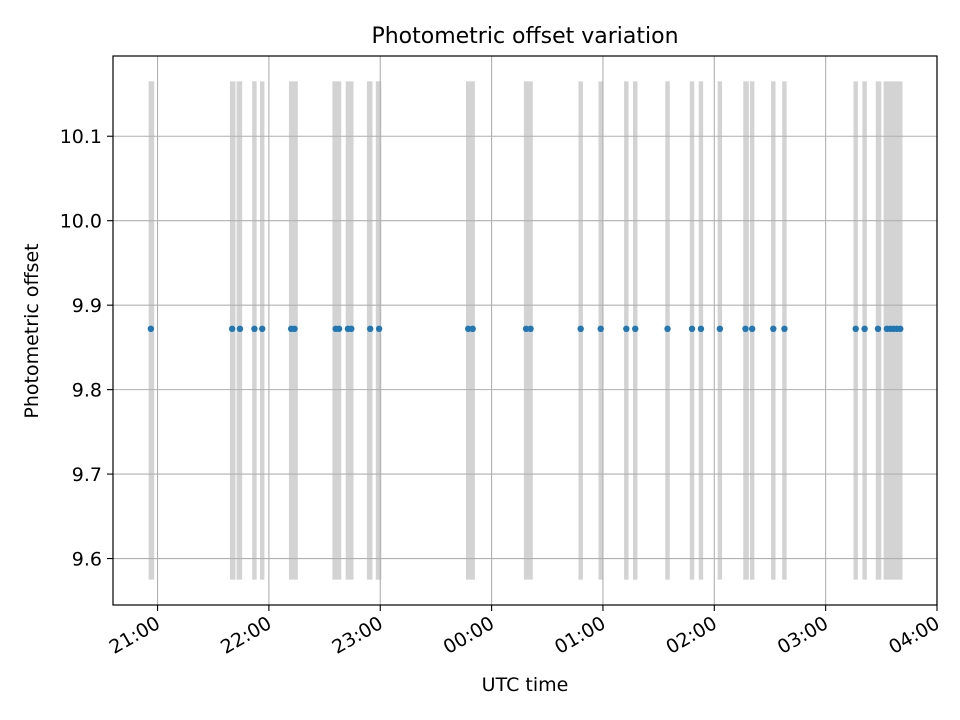  What do you see at coordinates (86, 348) in the screenshot?
I see `y-axis-ticks: 9.6 9.7 9.8 9.9 10.0 10.1` at bounding box center [86, 348].